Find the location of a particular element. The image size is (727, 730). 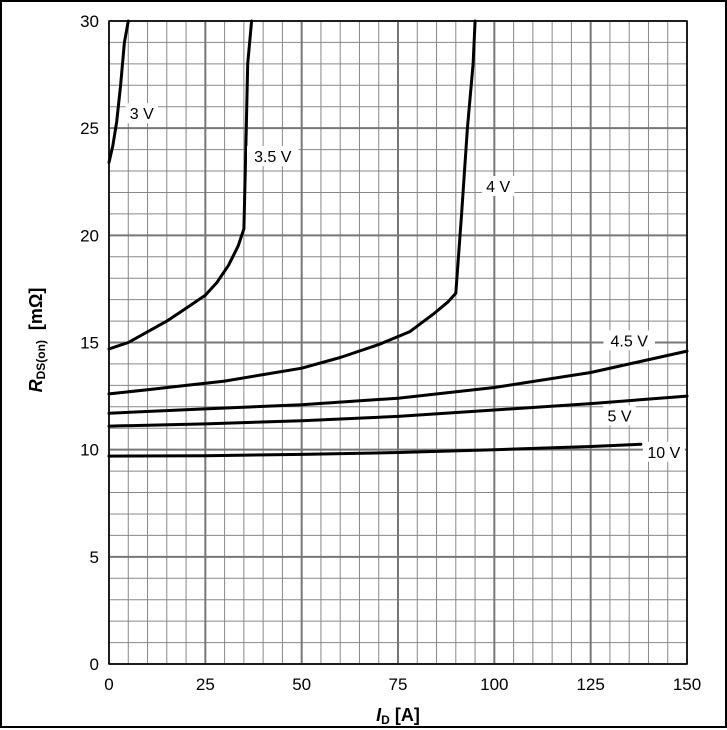

y-tick-label: 30 is located at coordinates (89, 21).